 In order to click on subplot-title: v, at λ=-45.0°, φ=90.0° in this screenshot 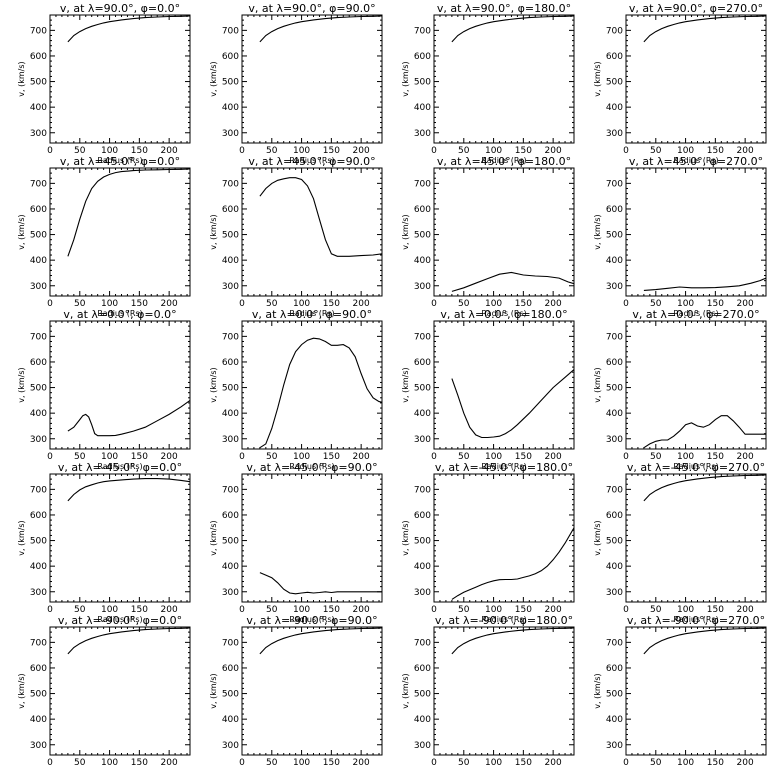, I will do `click(311, 467)`.